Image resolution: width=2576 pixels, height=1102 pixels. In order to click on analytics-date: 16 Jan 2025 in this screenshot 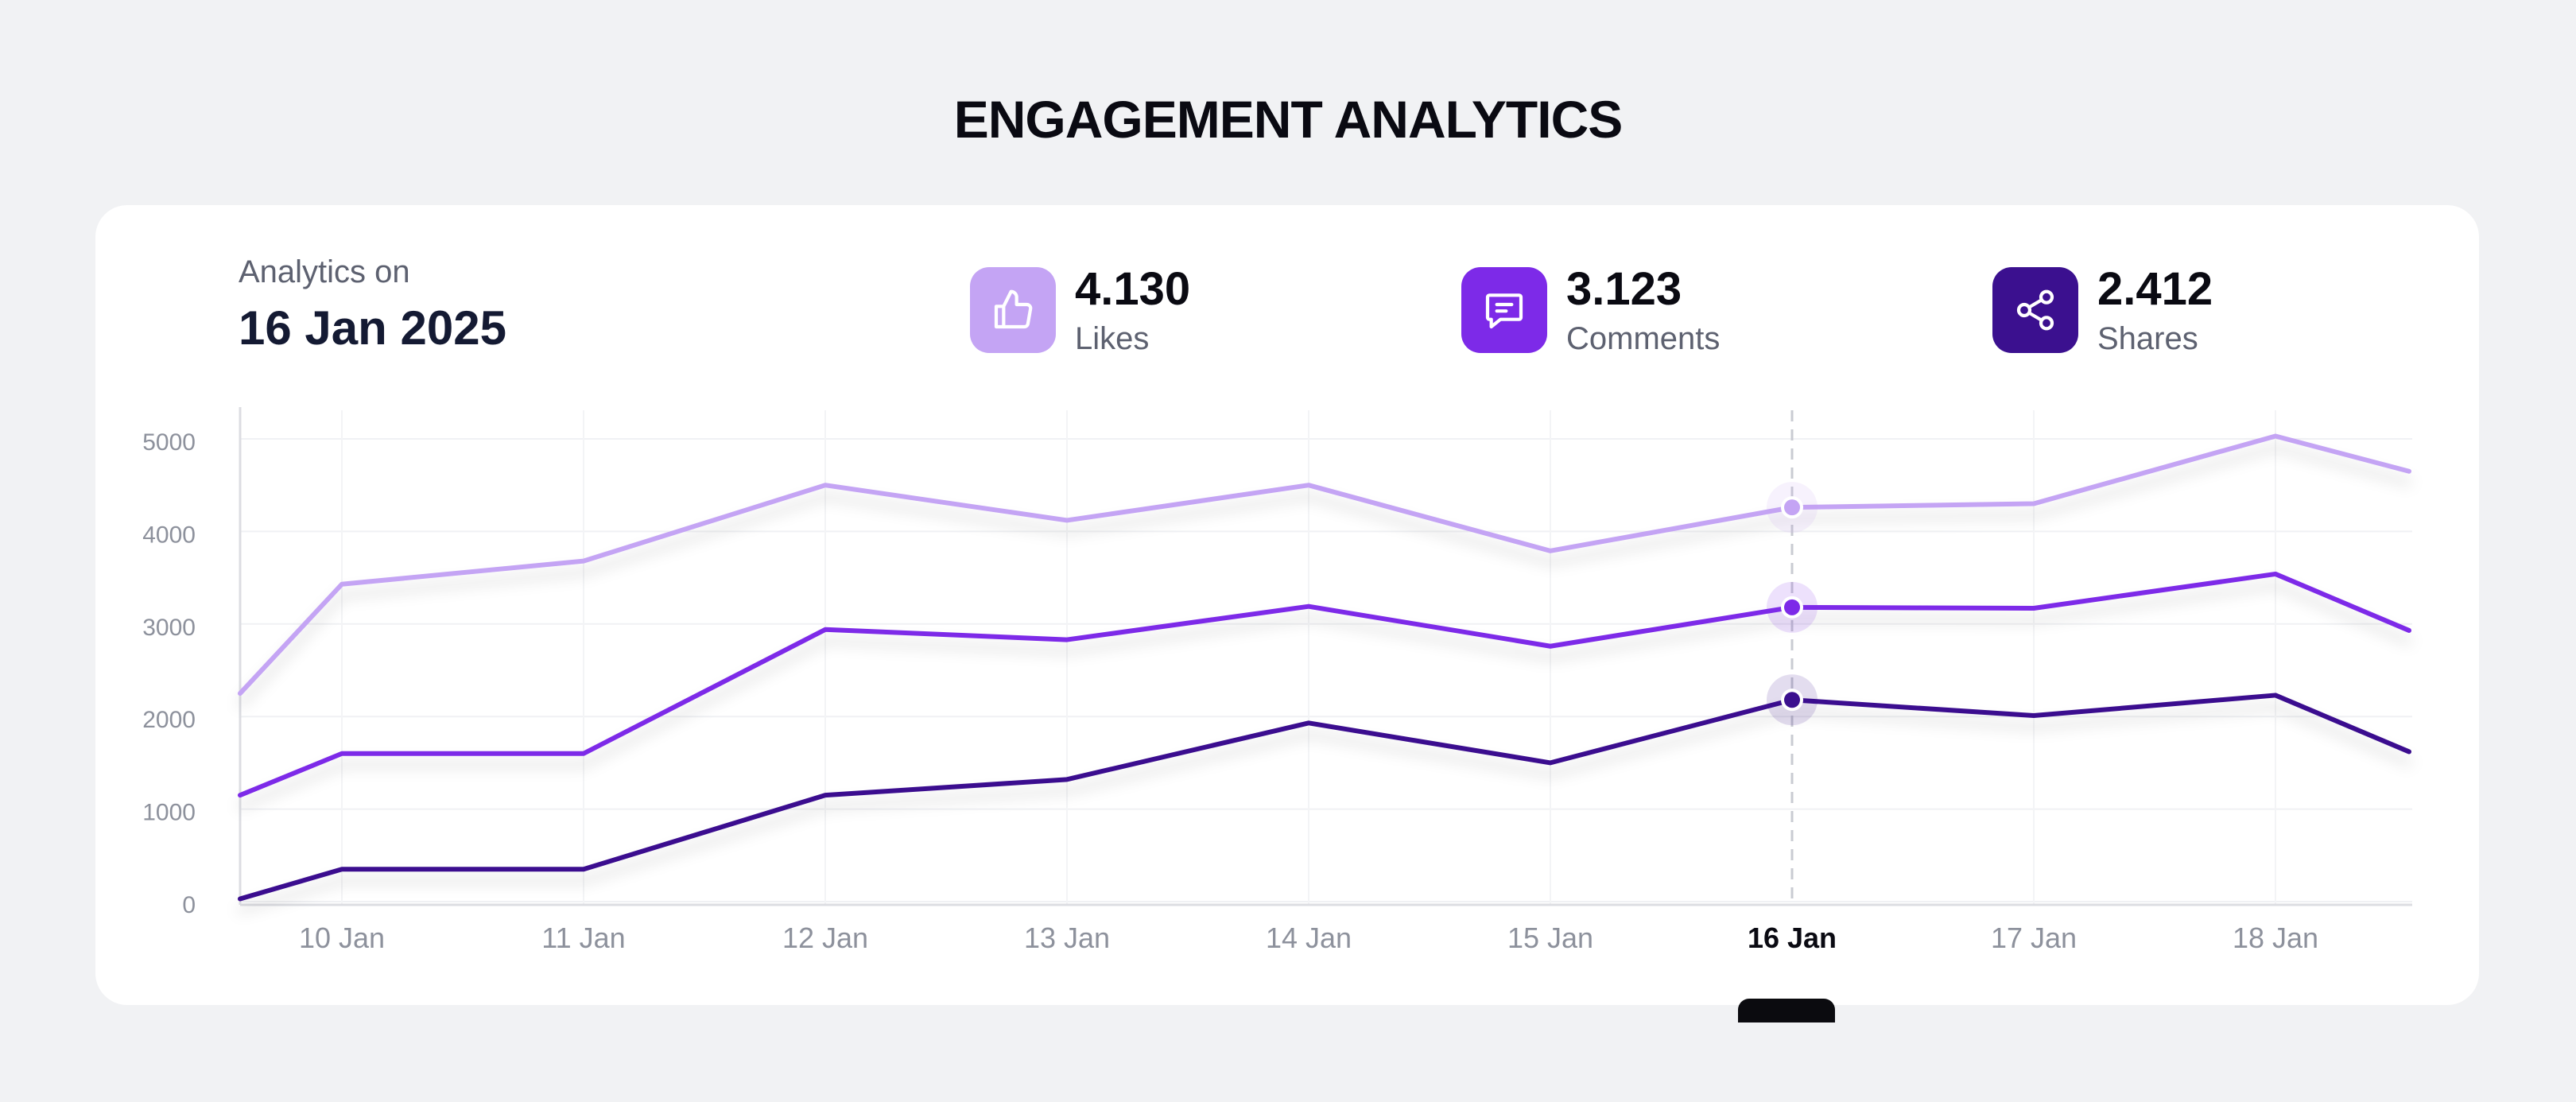, I will do `click(373, 328)`.